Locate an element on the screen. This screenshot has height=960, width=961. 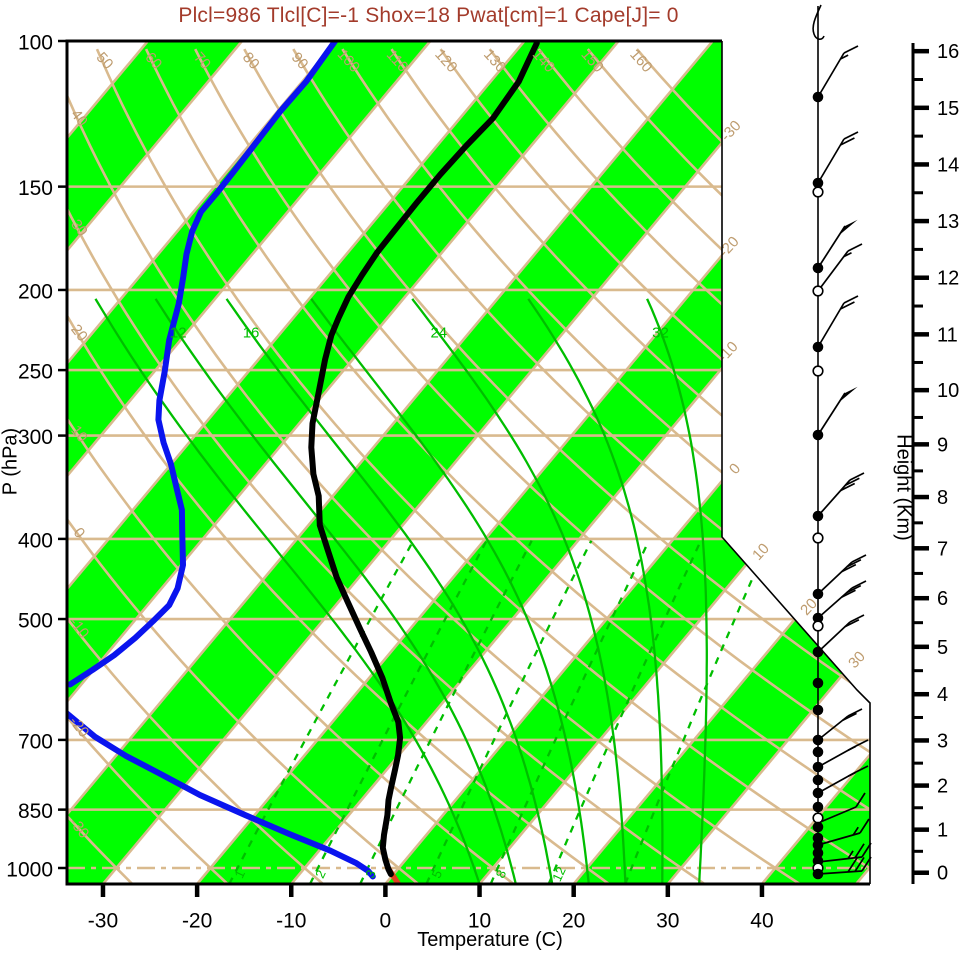
top-barb-hook is located at coordinates (818, 22).